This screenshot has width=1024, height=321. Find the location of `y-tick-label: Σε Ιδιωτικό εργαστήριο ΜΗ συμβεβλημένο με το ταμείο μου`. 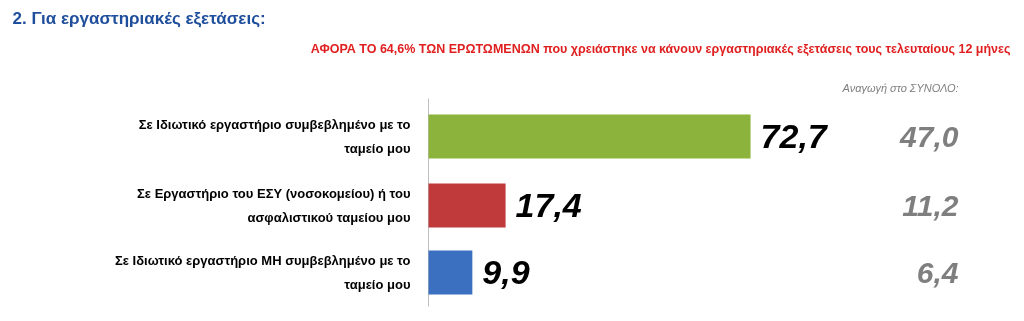

y-tick-label: Σε Ιδιωτικό εργαστήριο ΜΗ συμβεβλημένο με το ταμείο μου is located at coordinates (262, 272).